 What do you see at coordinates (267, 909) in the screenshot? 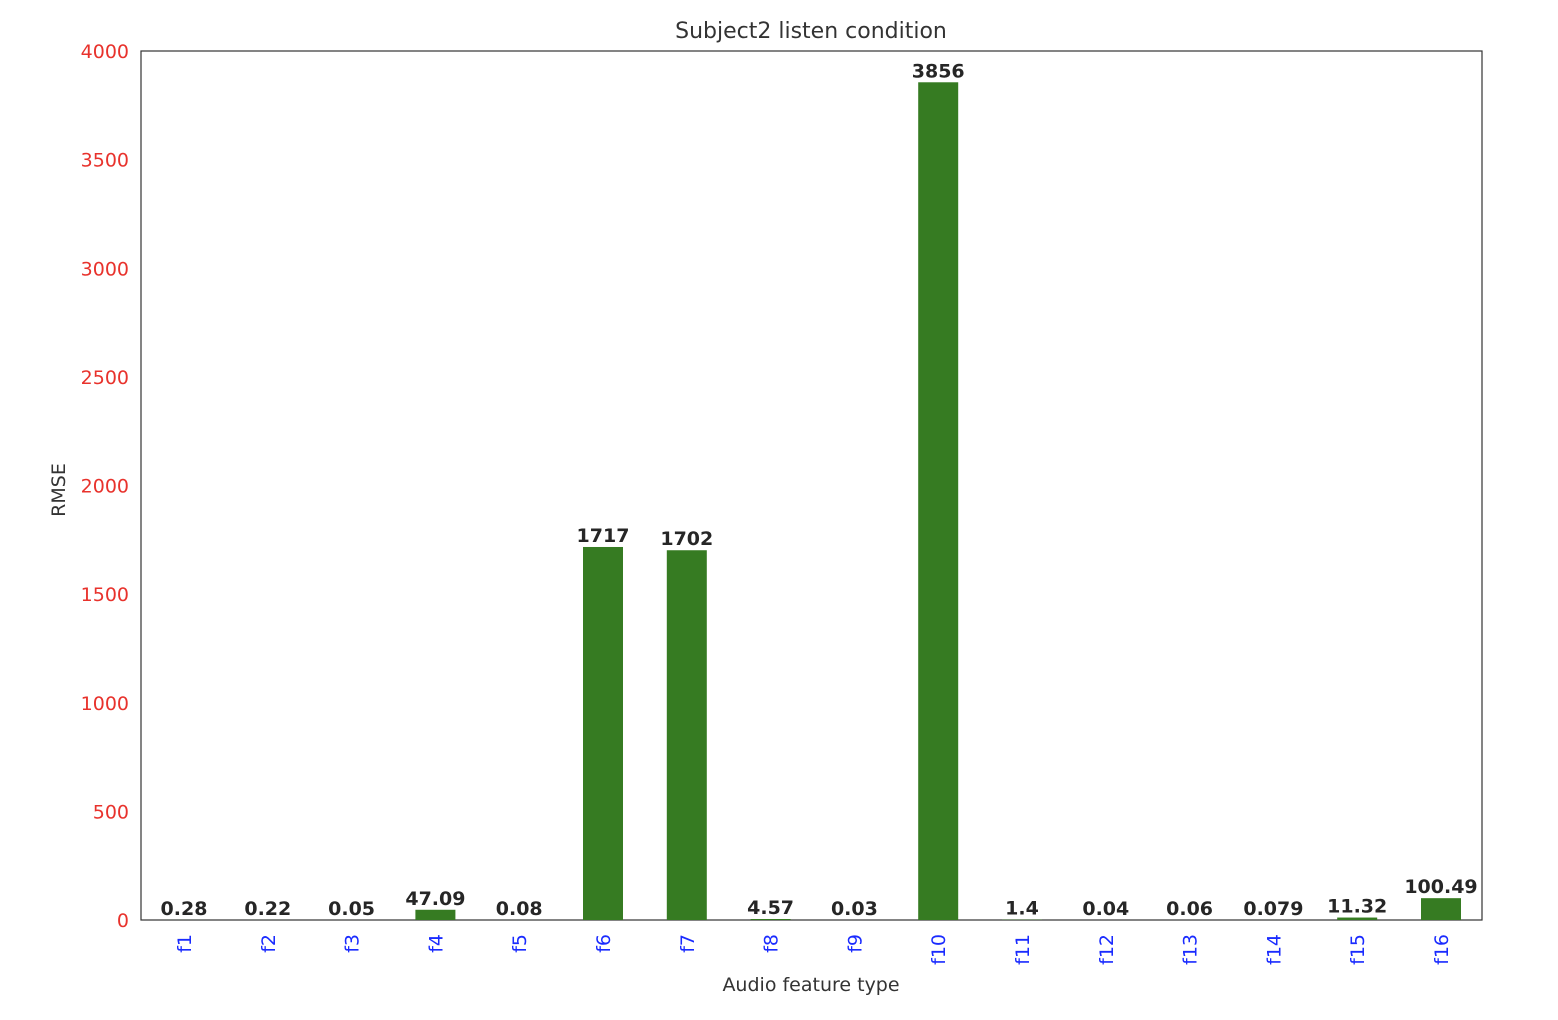
I see `data-label-f2: 0.22` at bounding box center [267, 909].